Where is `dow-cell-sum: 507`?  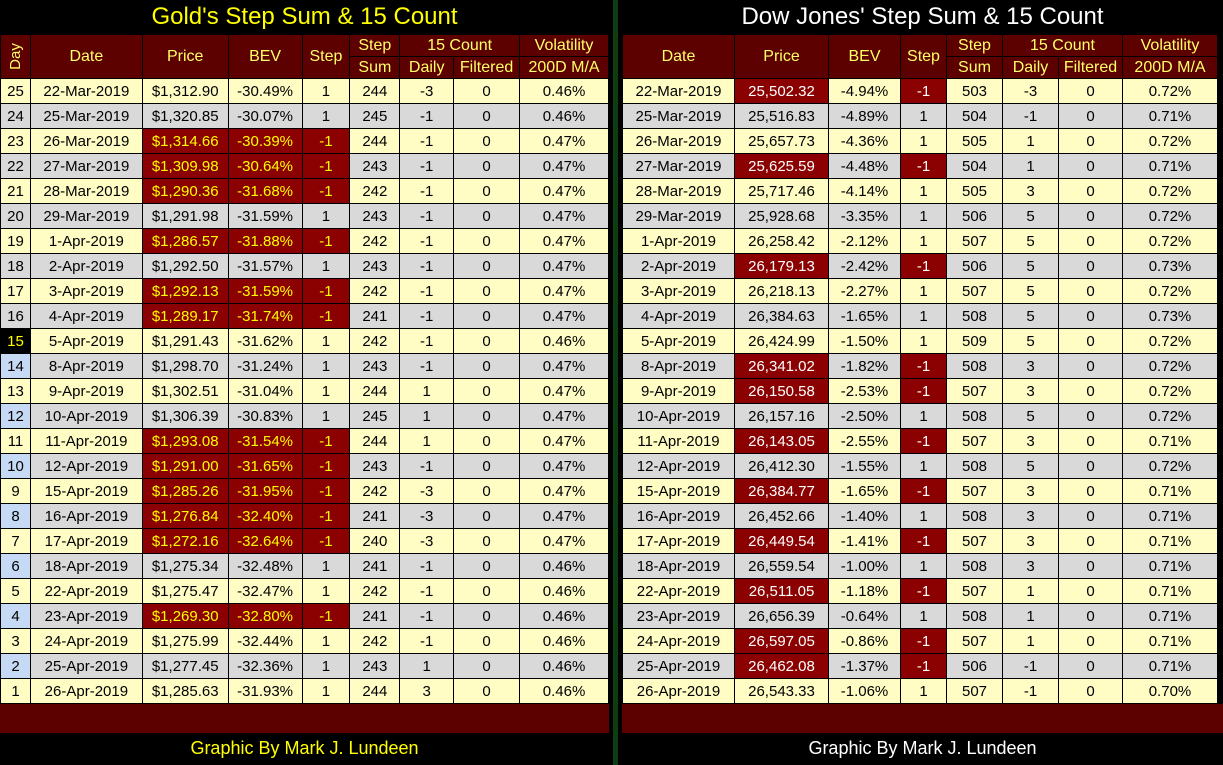 dow-cell-sum: 507 is located at coordinates (974, 291).